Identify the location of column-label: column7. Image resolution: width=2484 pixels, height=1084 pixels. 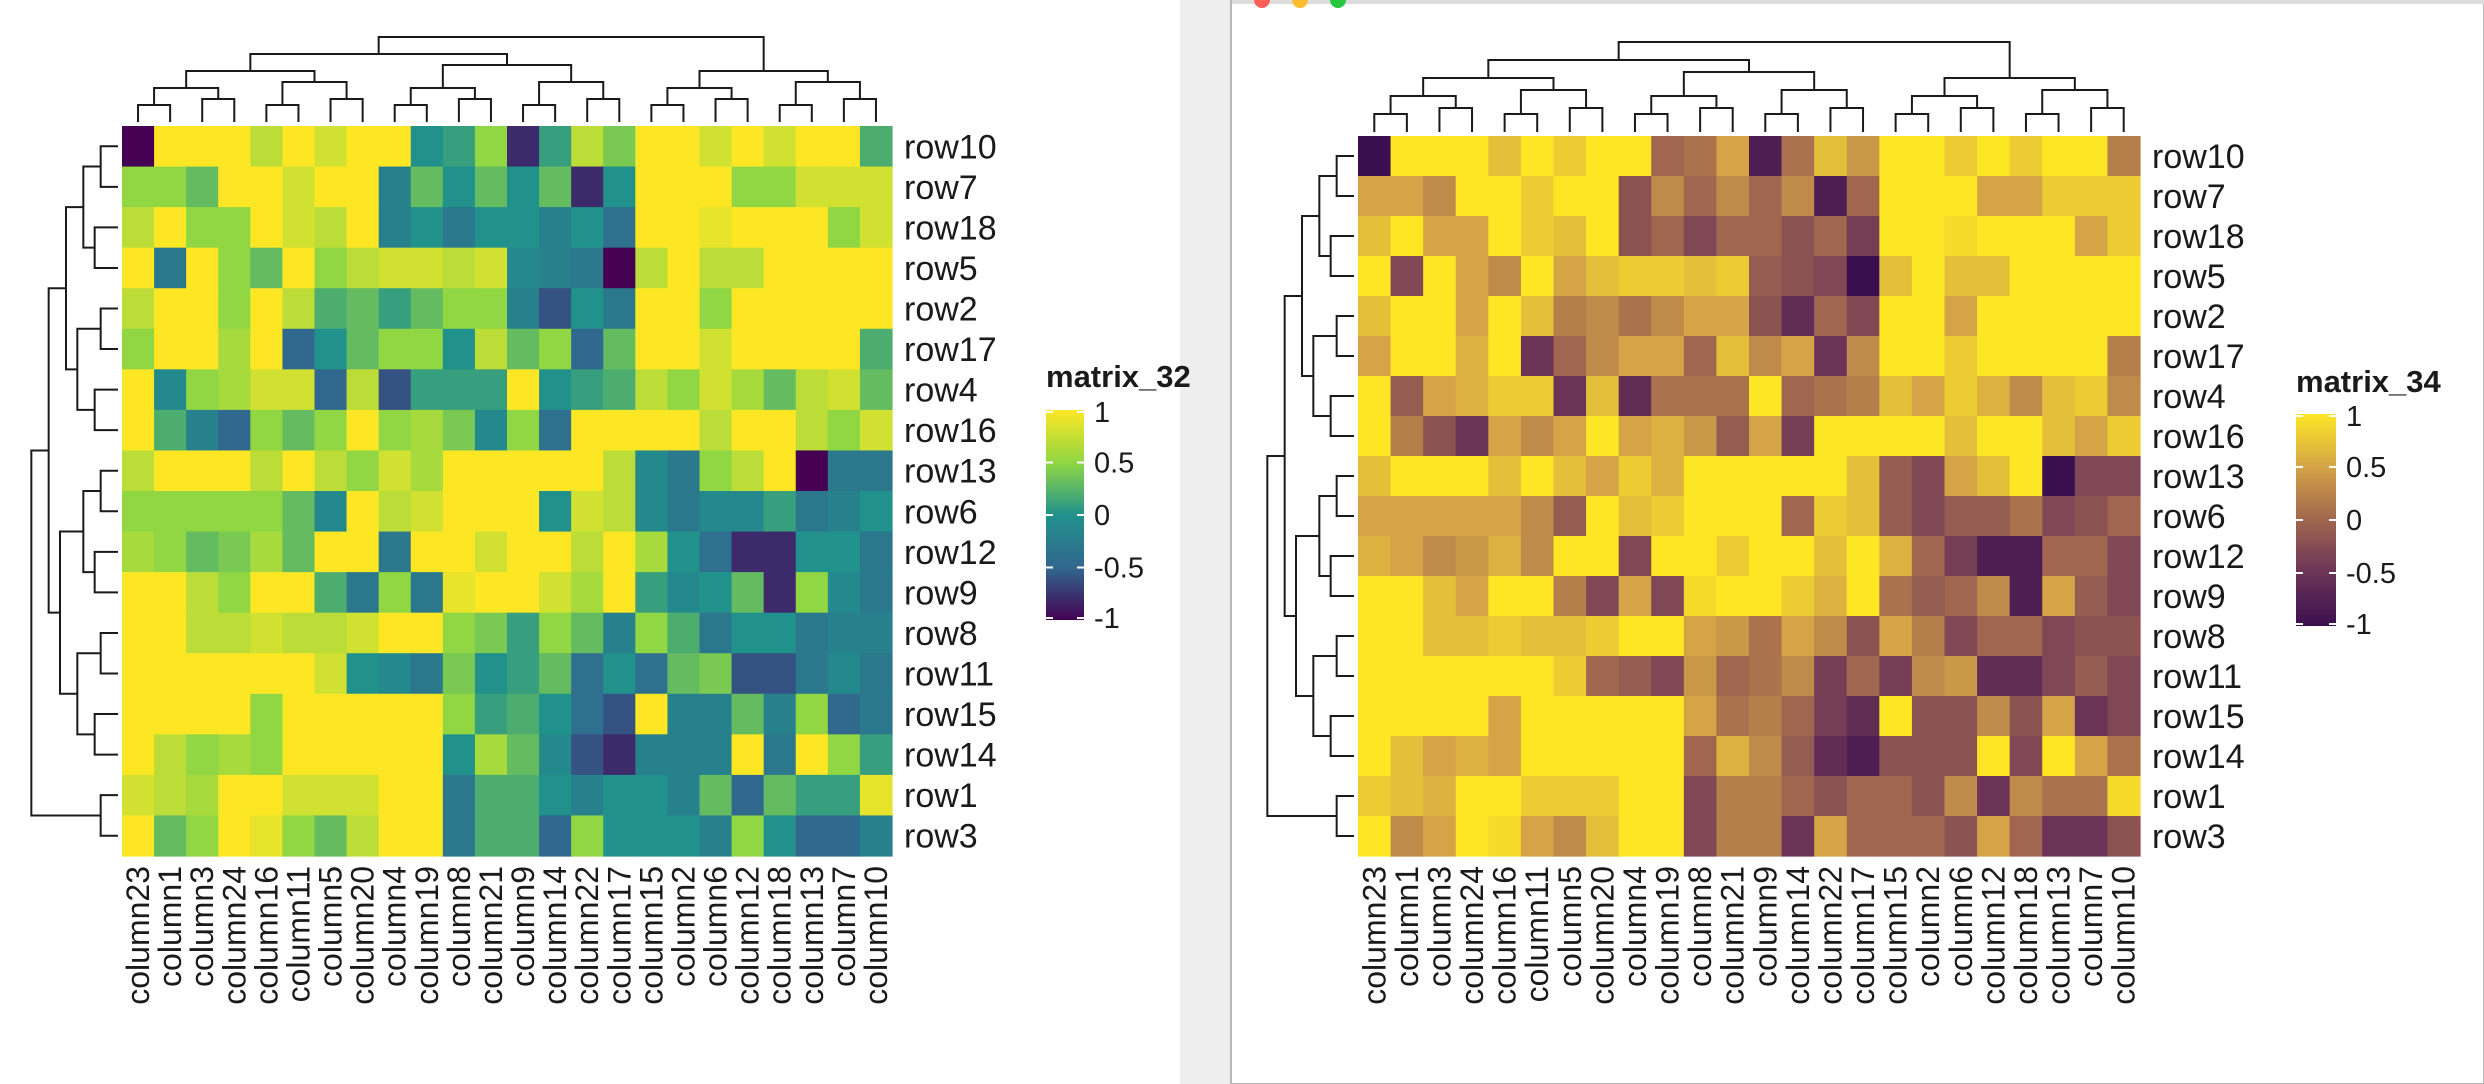
(844, 926).